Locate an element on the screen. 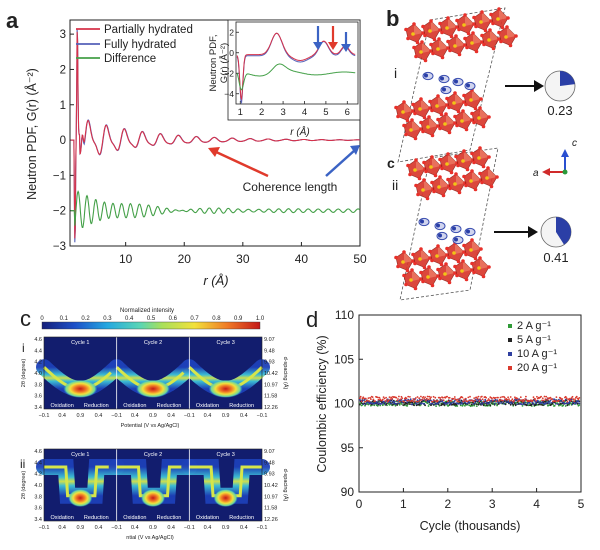  inset-y-tick-label: −2 is located at coordinates (229, 73).